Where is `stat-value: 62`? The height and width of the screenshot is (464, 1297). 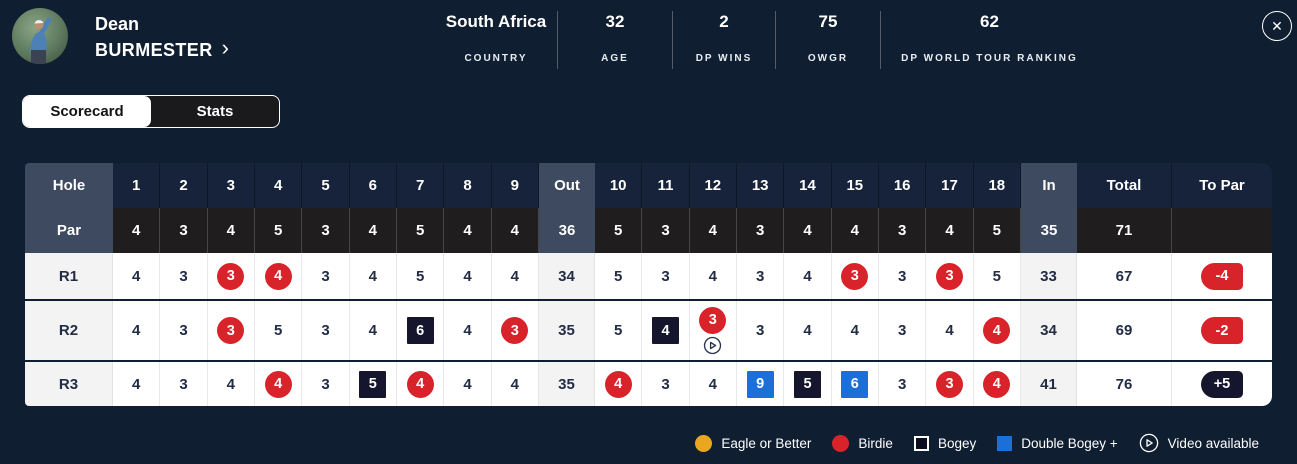
stat-value: 62 is located at coordinates (989, 21).